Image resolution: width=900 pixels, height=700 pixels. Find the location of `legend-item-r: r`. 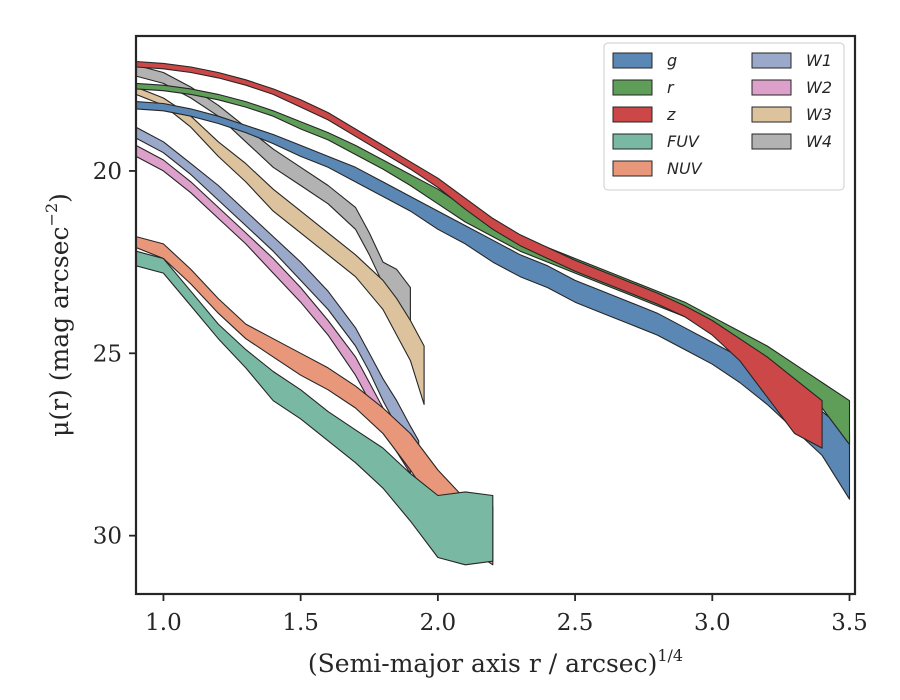

legend-item-r: r is located at coordinates (643, 87).